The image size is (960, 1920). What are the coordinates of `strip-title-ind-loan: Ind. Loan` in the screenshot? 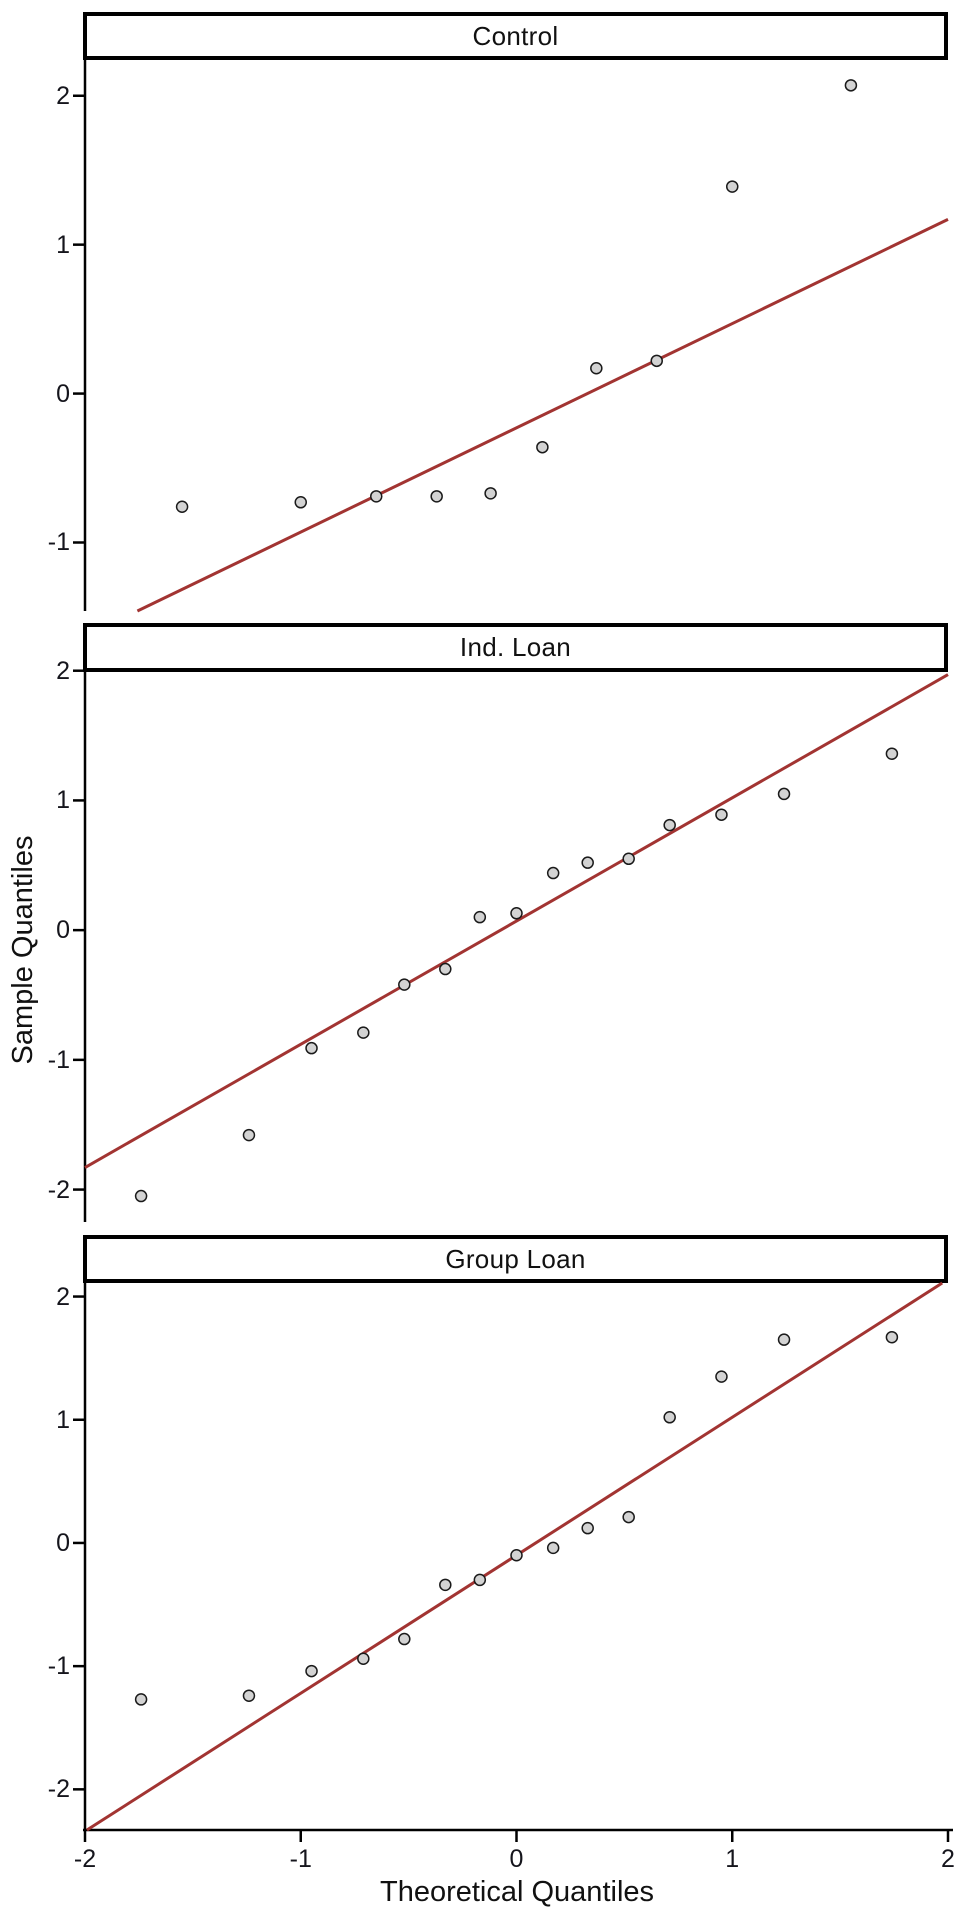 It's located at (515, 647).